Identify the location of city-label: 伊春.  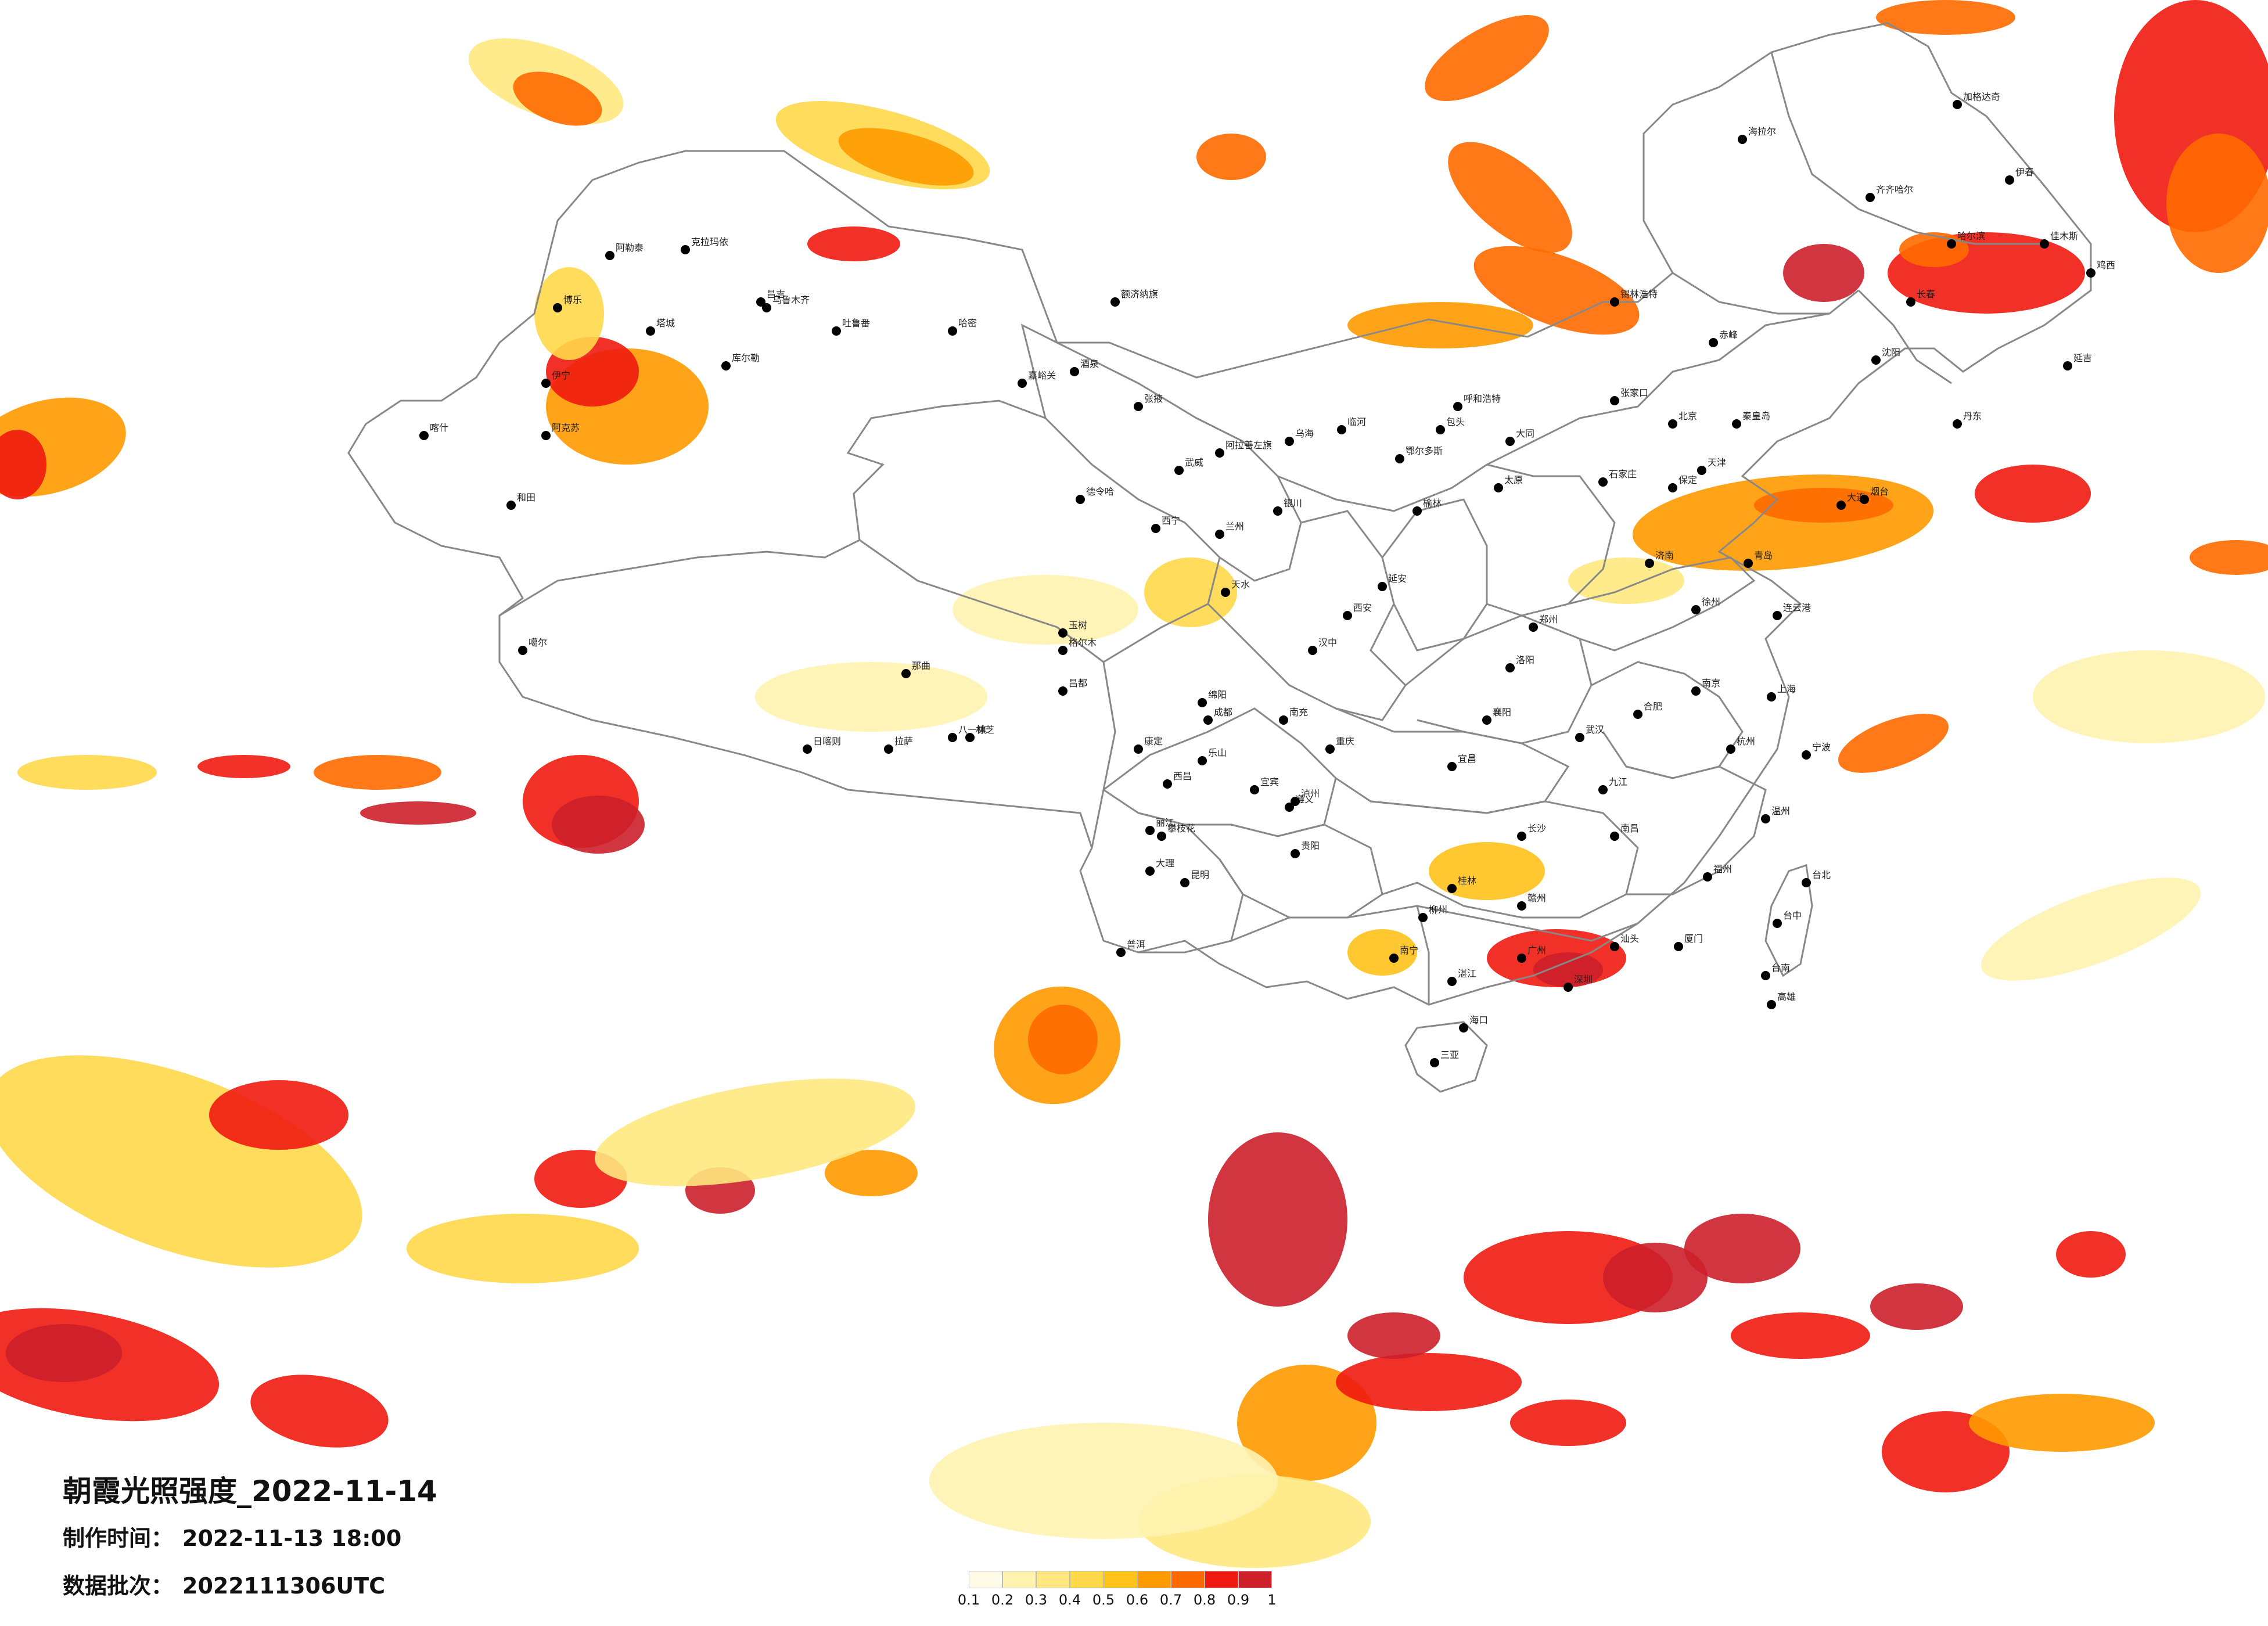
(2024, 173).